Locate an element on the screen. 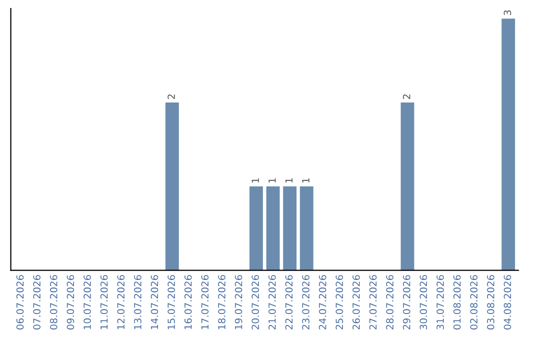 This screenshot has height=340, width=540. x-tick-label: 30.07.2026 is located at coordinates (424, 302).